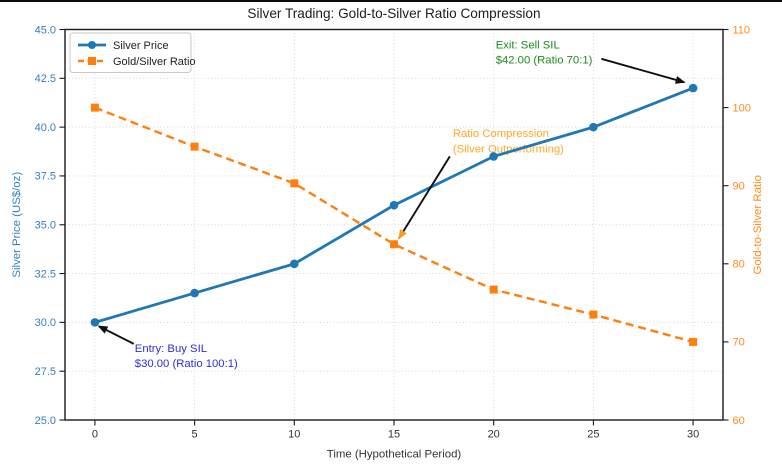 The height and width of the screenshot is (470, 782). What do you see at coordinates (593, 435) in the screenshot?
I see `svg-text: 25` at bounding box center [593, 435].